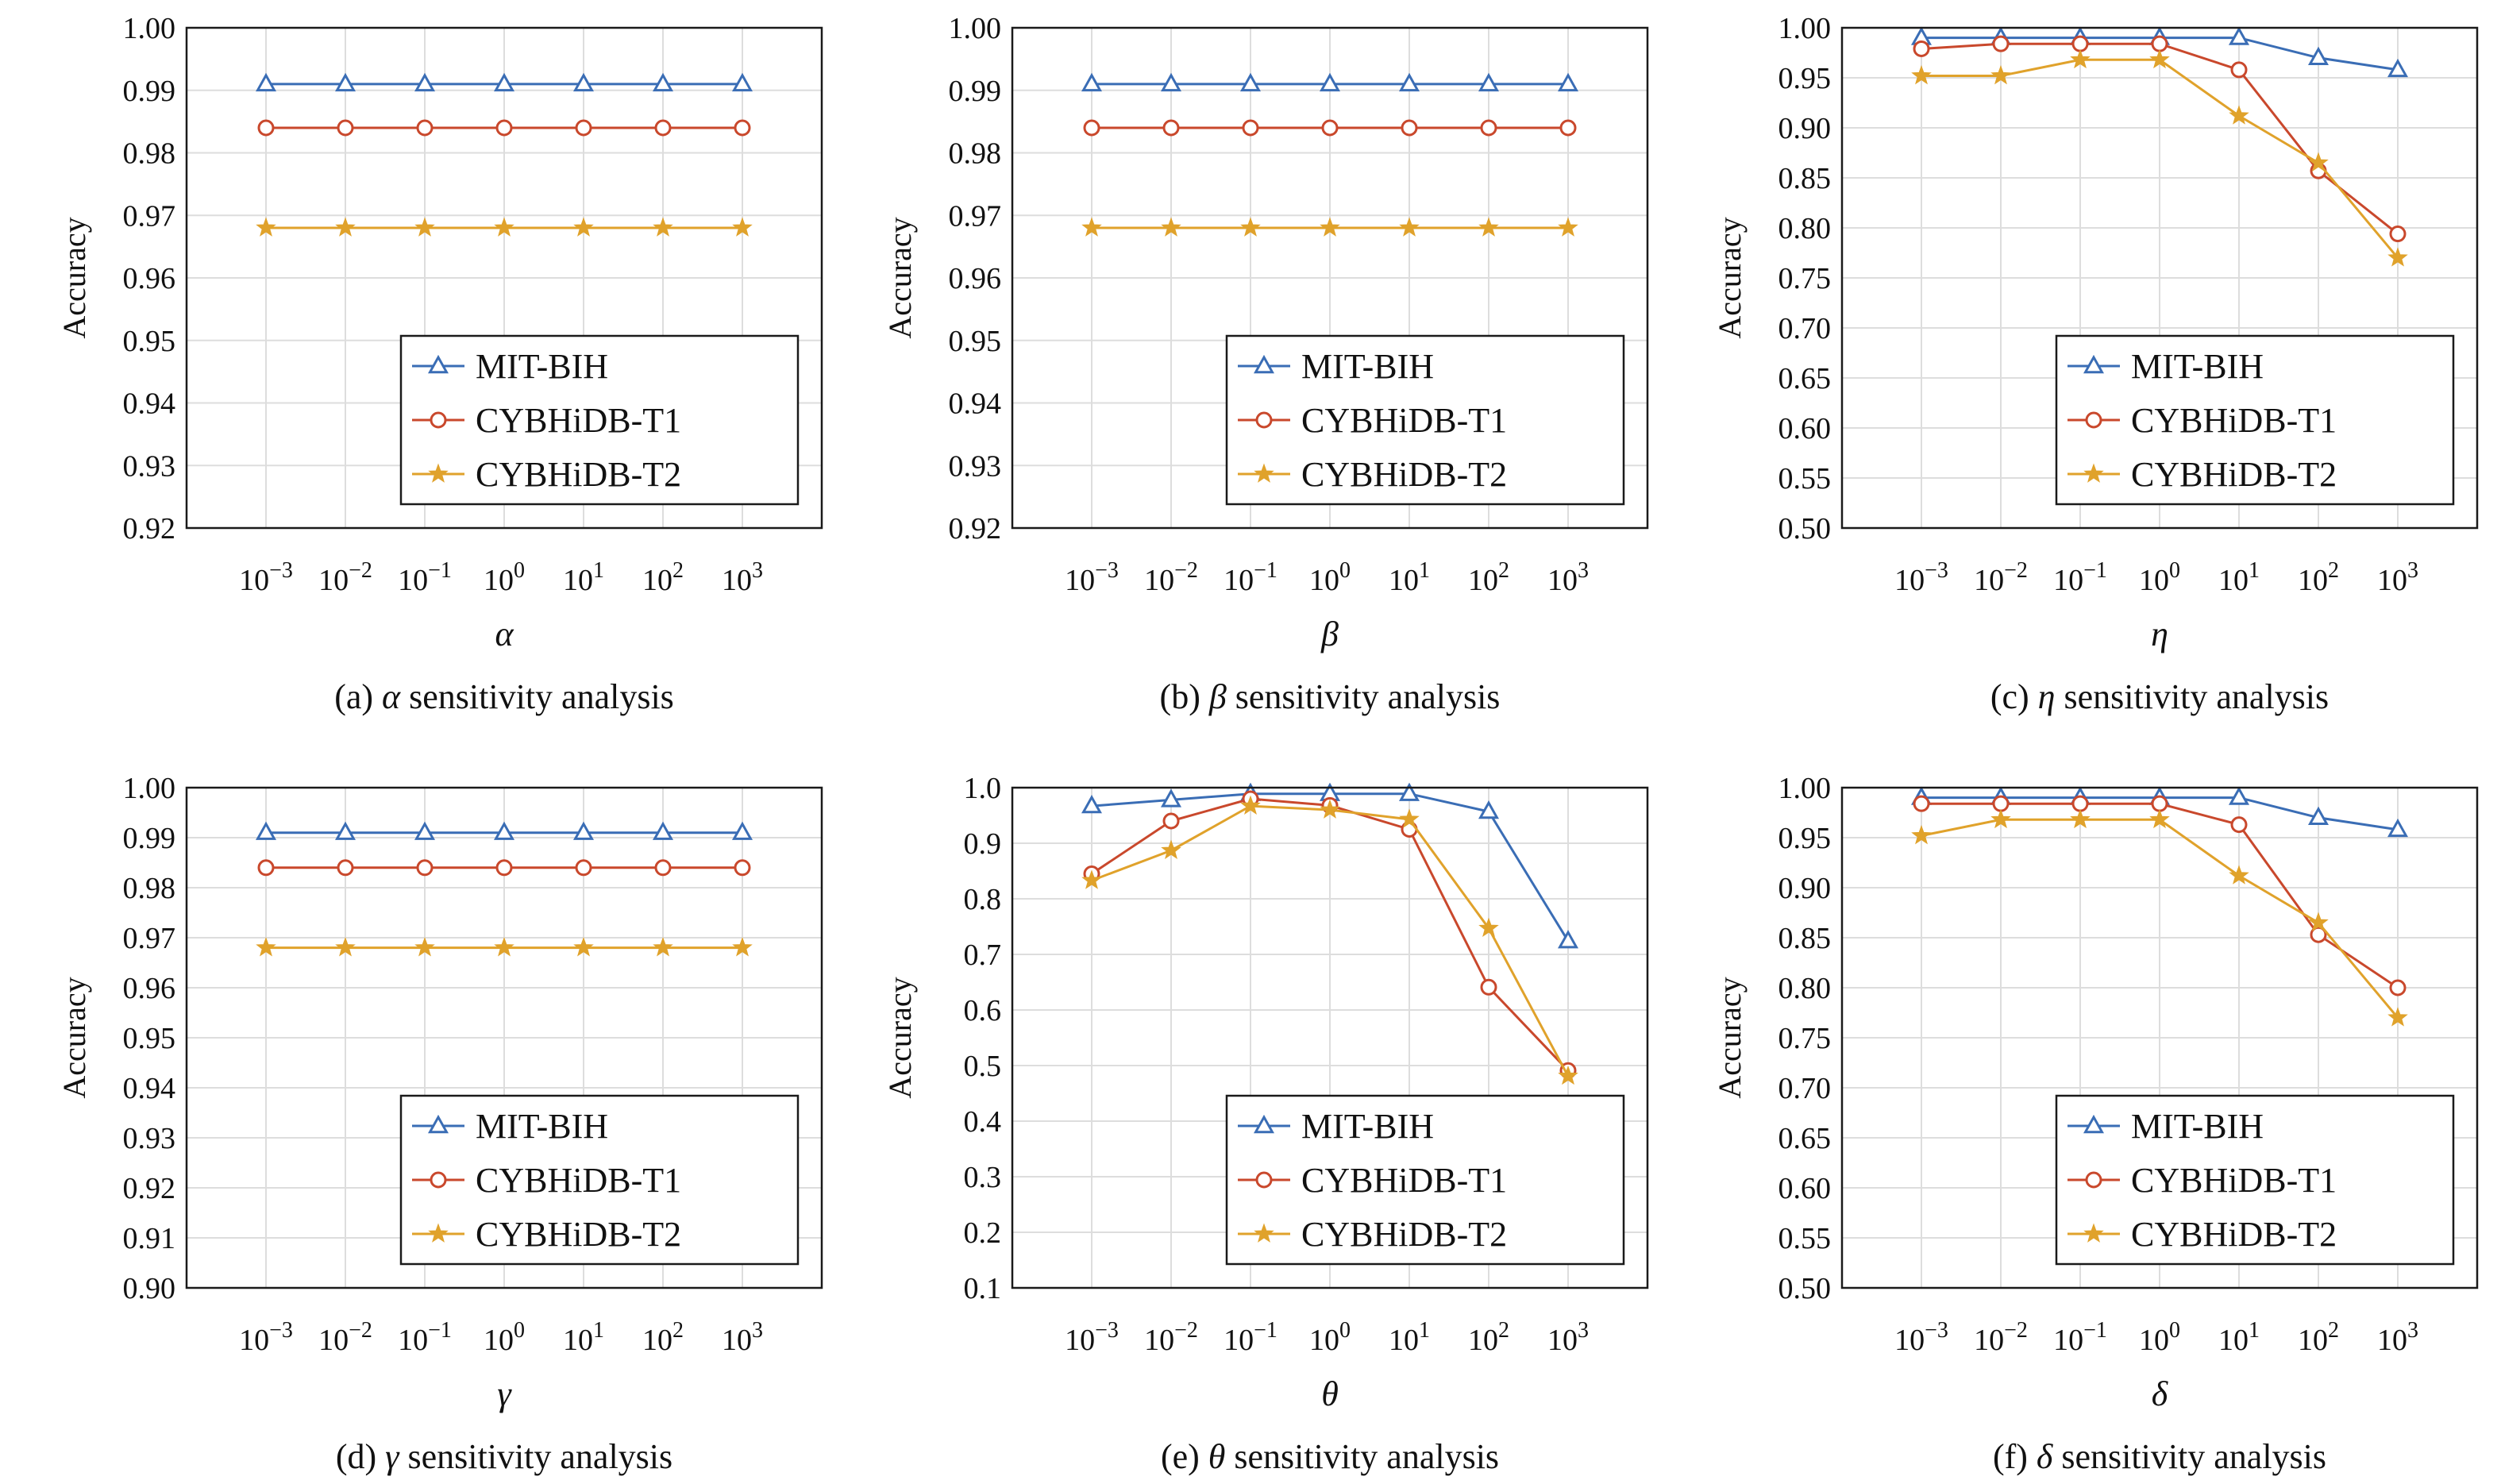 This screenshot has height=1484, width=2501. What do you see at coordinates (345, 577) in the screenshot?
I see `x-tick-label: 10⁻²` at bounding box center [345, 577].